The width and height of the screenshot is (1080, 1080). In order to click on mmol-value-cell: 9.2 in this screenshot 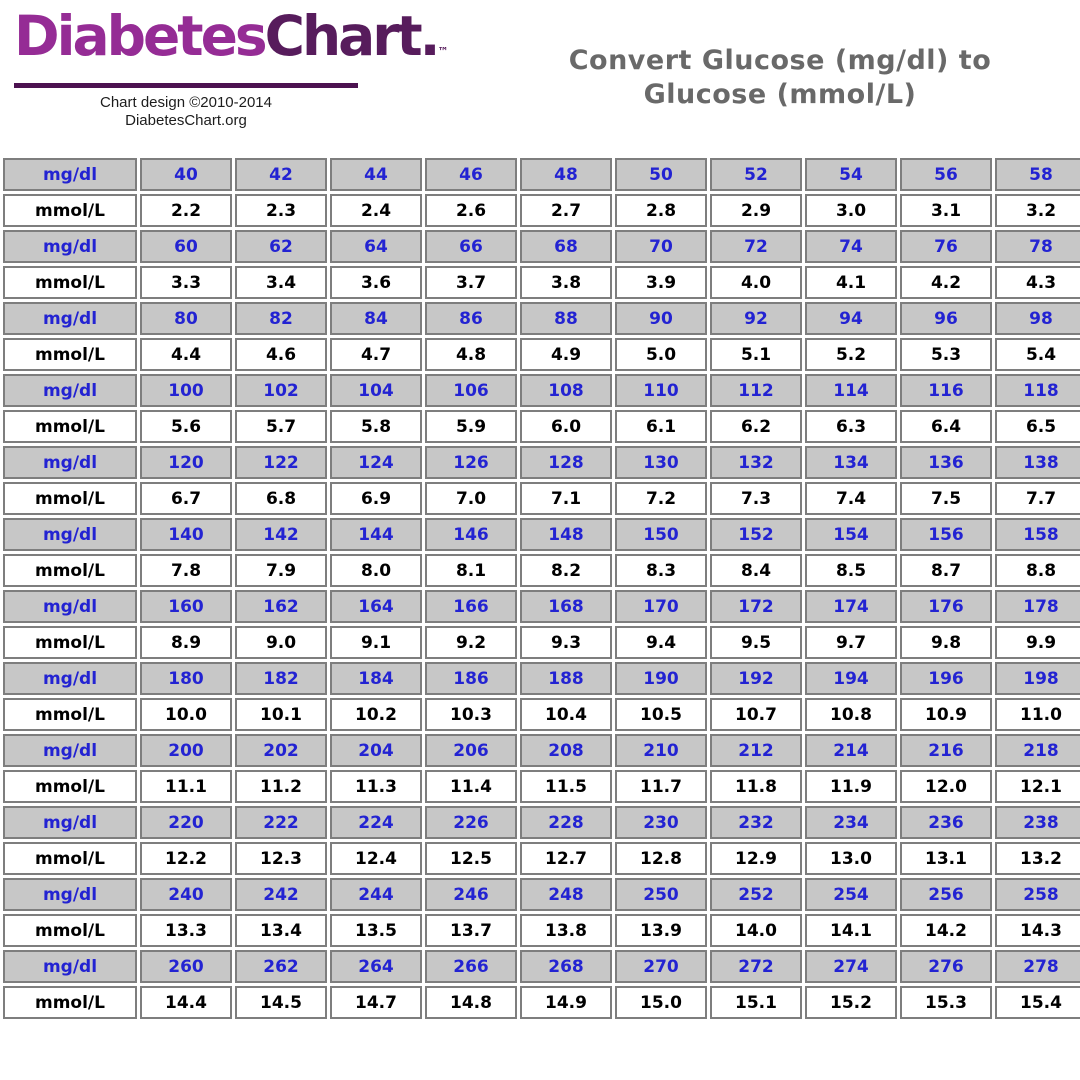, I will do `click(471, 642)`.